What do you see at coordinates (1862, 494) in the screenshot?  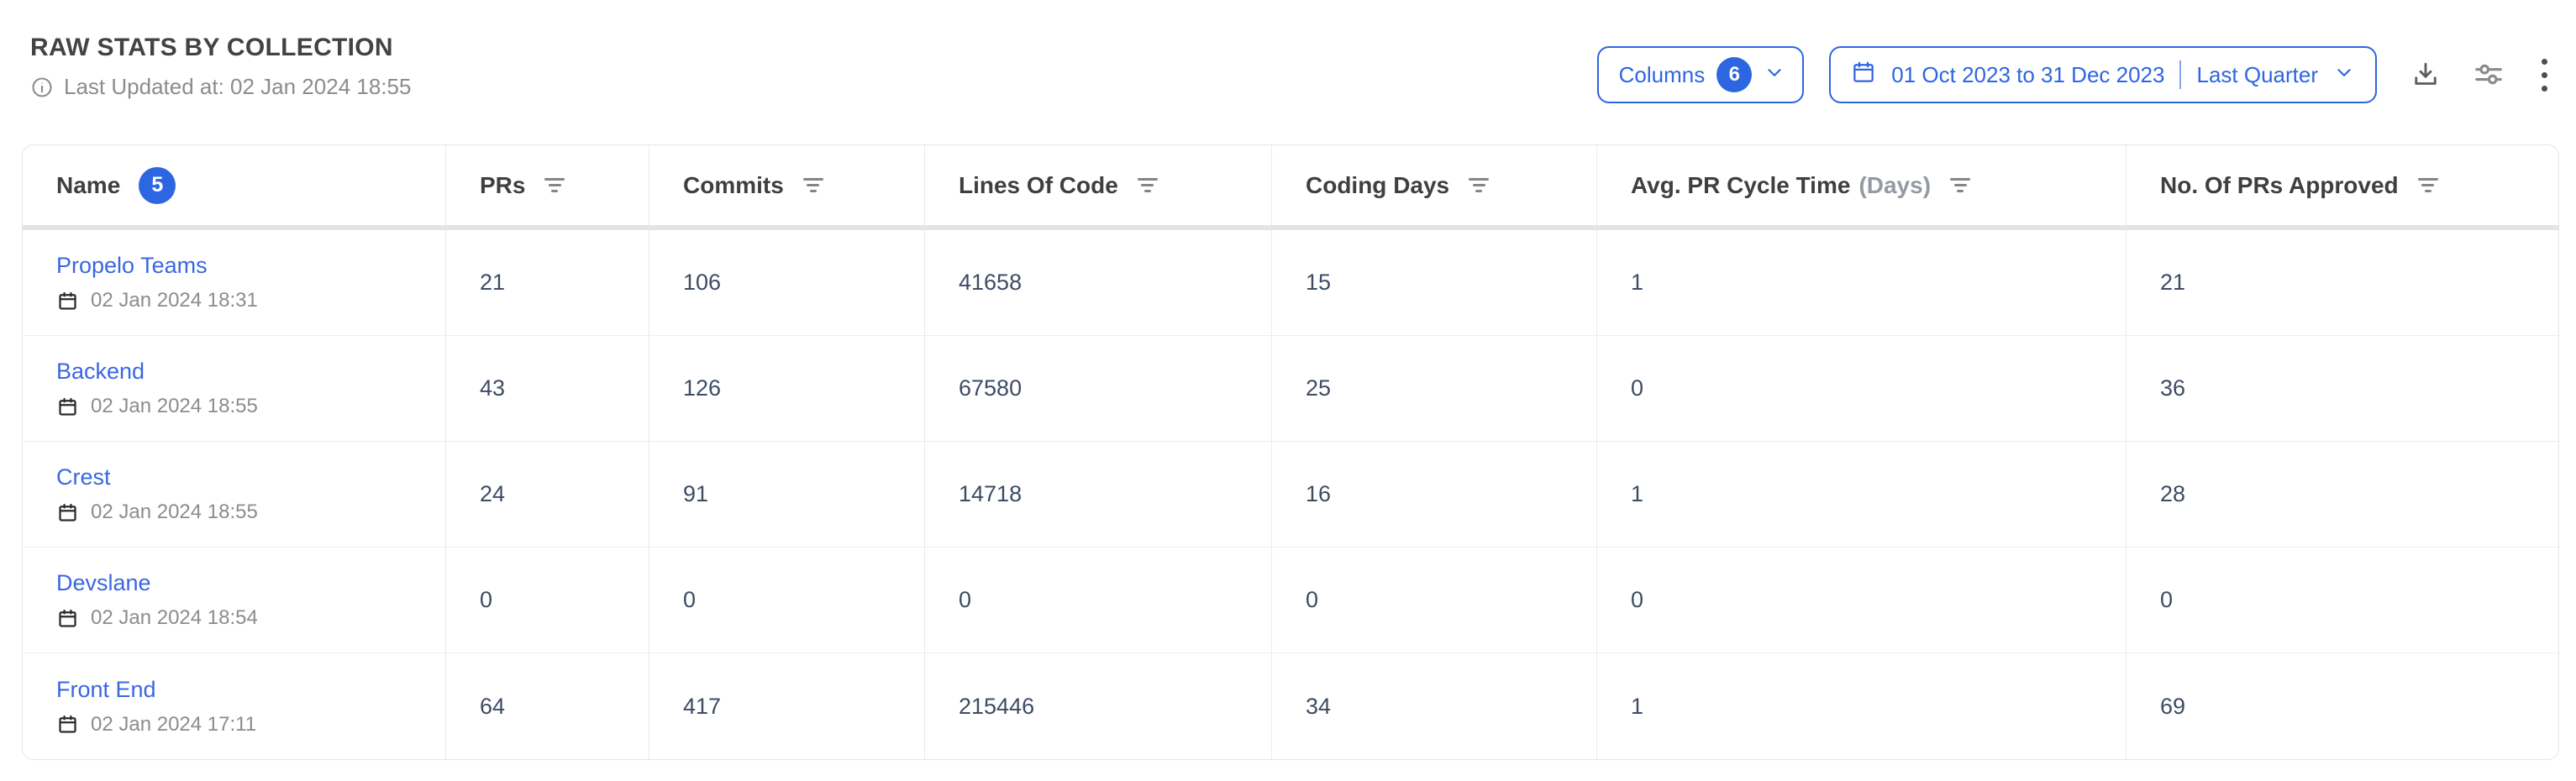 I see `avg-pr-cycle-cell: 1` at bounding box center [1862, 494].